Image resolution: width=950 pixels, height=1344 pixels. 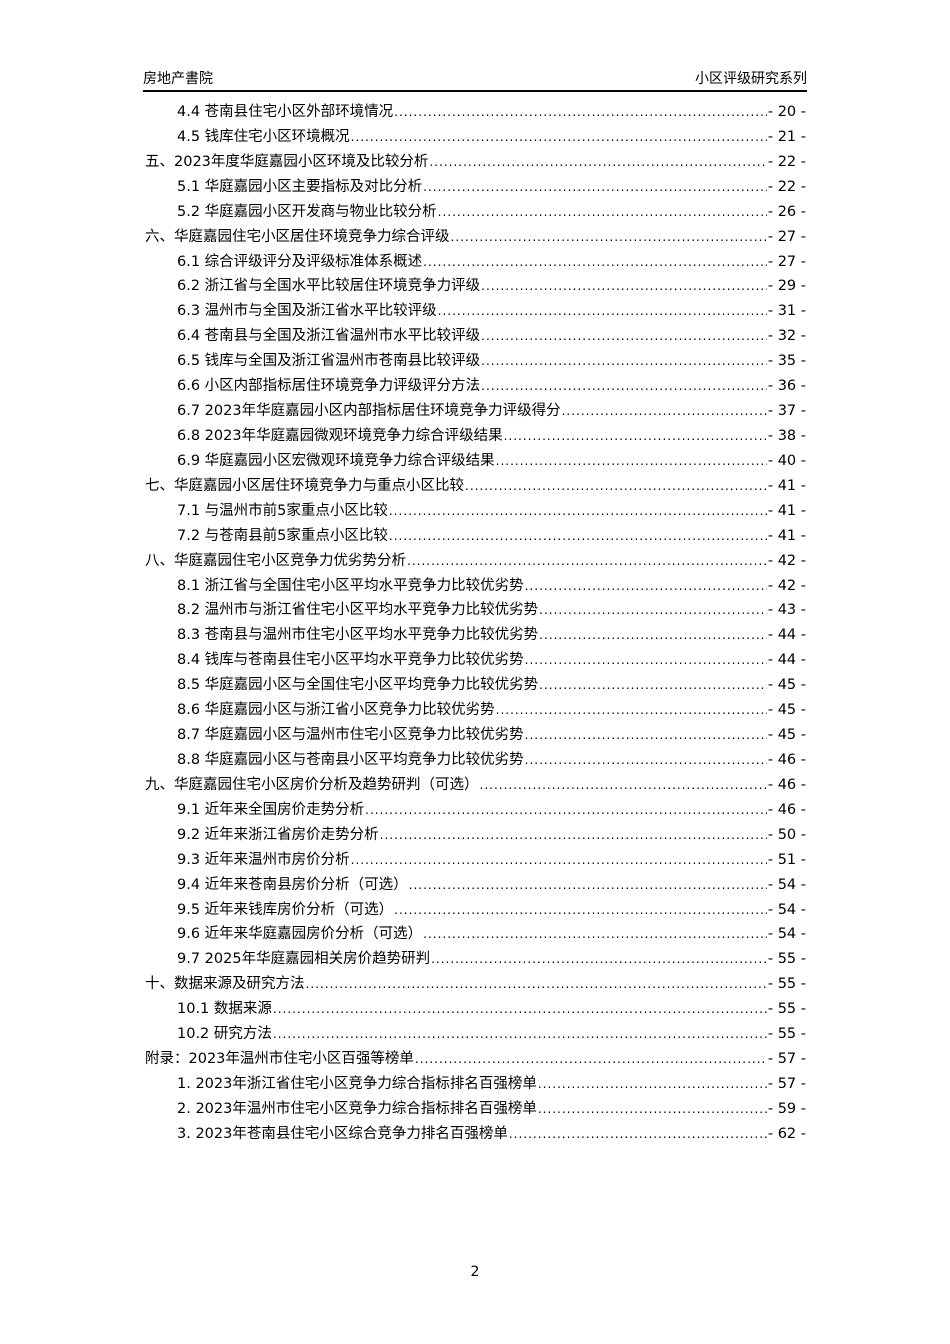 I want to click on toc-entry: 九、华庭嘉园住宅小区房价分析及趋势研判（可选） - 46 -, so click(x=475, y=785).